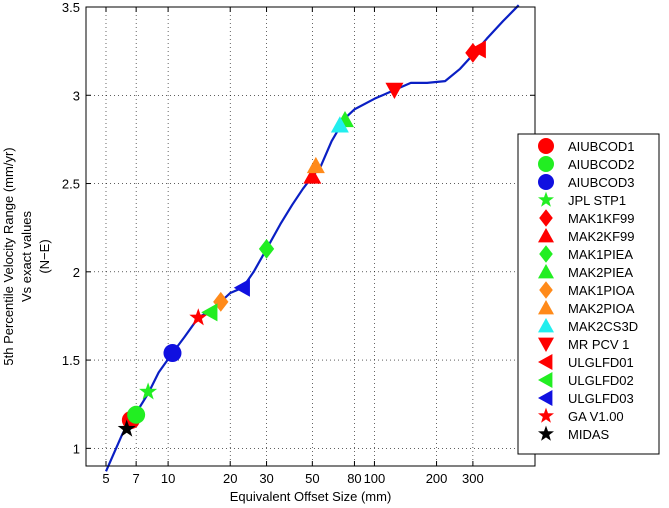  Describe the element at coordinates (601, 380) in the screenshot. I see `legend-label: ULGLFD02` at that location.